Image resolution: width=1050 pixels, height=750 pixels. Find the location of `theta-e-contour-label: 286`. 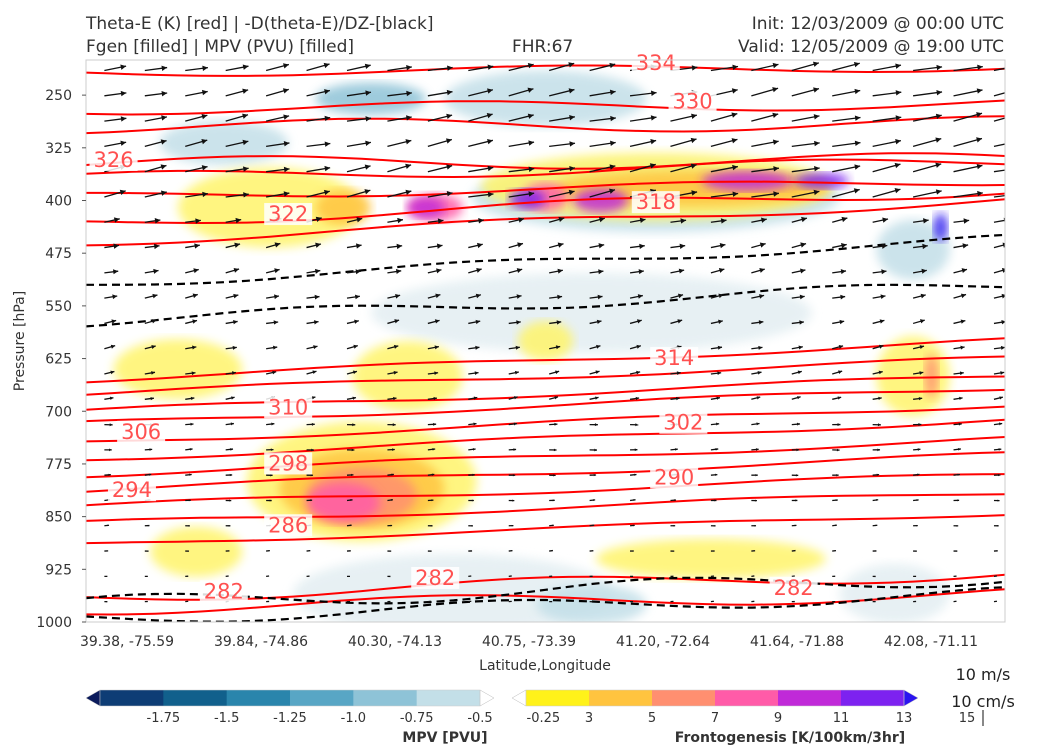

theta-e-contour-label: 286 is located at coordinates (288, 525).